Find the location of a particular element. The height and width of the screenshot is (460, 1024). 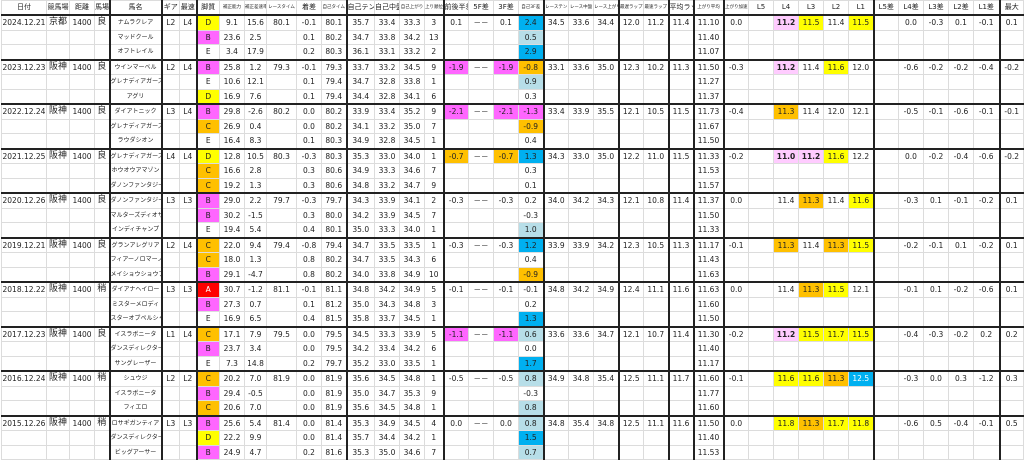

slowest-lap-cell: 12.2 is located at coordinates (630, 155).